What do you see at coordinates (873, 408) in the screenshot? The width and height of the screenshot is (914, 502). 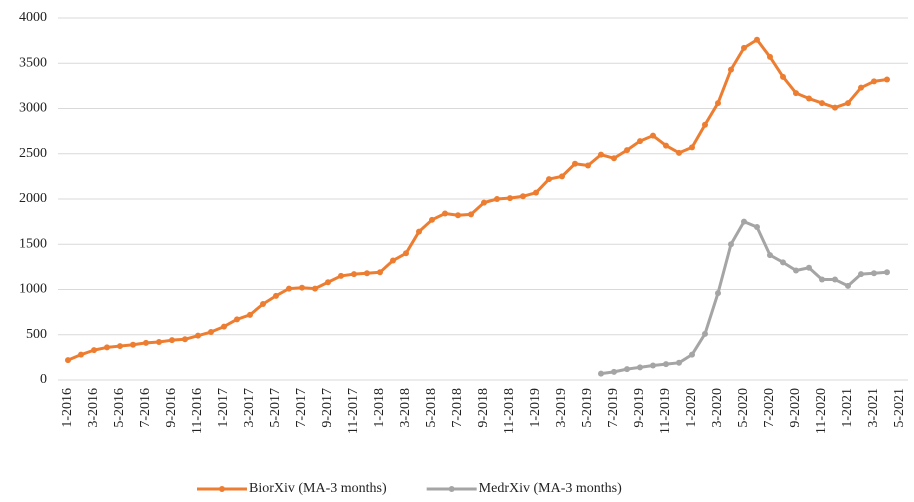 I see `x-tick-label: 3-2021` at bounding box center [873, 408].